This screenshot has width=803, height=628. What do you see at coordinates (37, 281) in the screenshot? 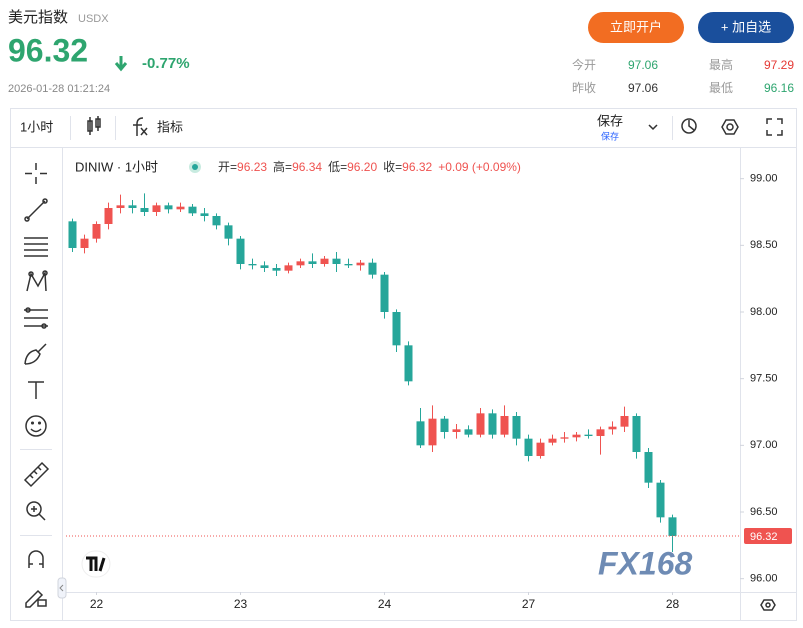
I see `pattern-tool` at bounding box center [37, 281].